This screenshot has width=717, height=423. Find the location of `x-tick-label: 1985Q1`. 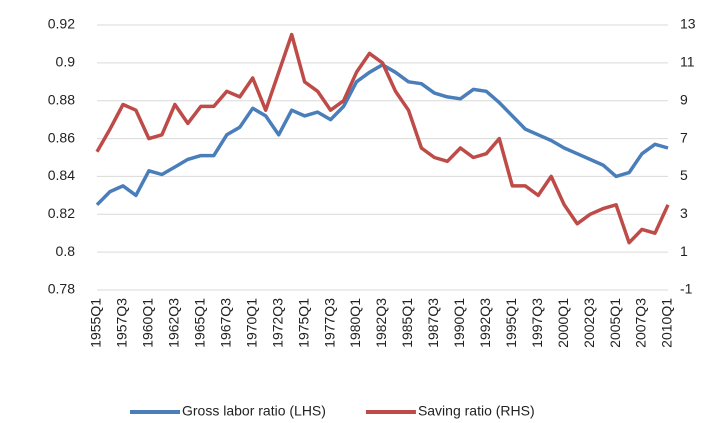

x-tick-label: 1985Q1 is located at coordinates (407, 323).